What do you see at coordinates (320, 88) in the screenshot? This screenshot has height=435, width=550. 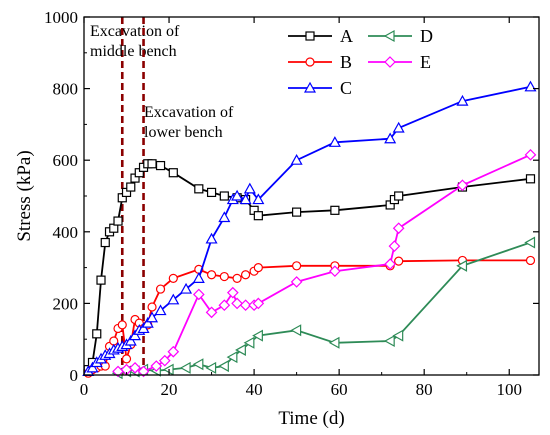 I see `legend-item-c: C` at bounding box center [320, 88].